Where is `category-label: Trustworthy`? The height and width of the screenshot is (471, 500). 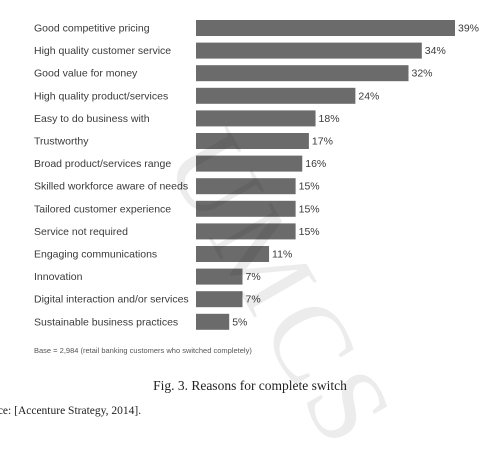
category-label: Trustworthy is located at coordinates (61, 142).